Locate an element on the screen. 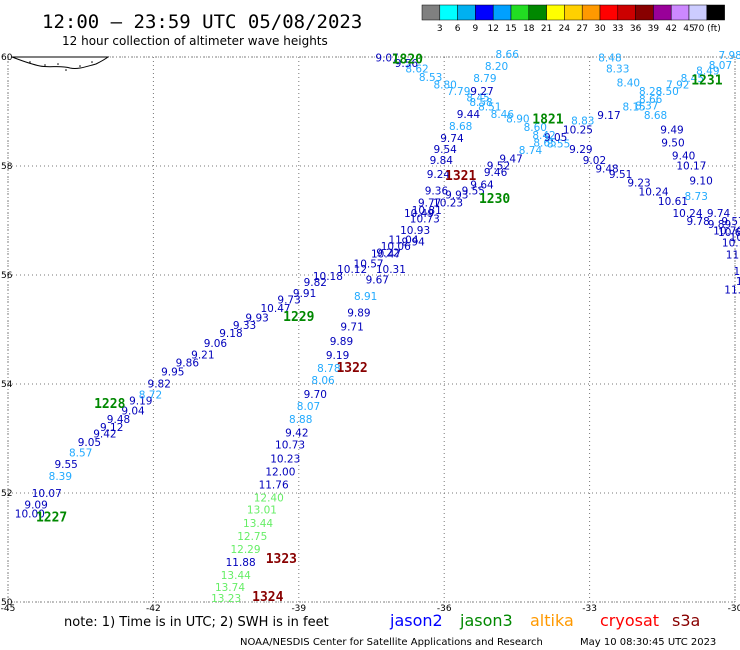  wave-height-value: 9.64 is located at coordinates (482, 185).